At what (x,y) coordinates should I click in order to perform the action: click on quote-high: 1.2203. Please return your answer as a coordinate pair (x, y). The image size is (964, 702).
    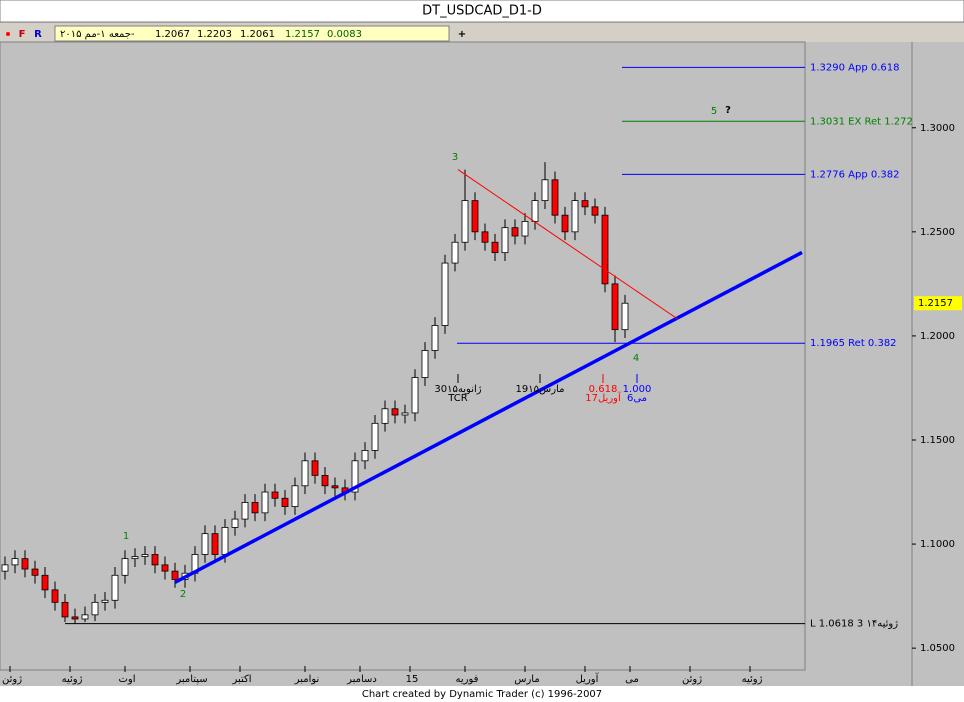
    Looking at the image, I should click on (214, 34).